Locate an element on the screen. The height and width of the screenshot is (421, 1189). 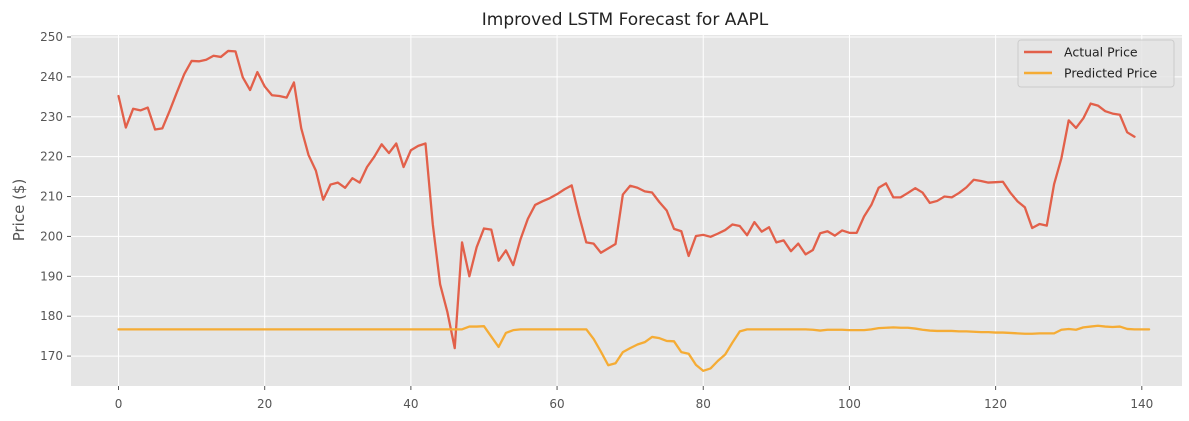
y-tick-label: 240 is located at coordinates (51, 77).